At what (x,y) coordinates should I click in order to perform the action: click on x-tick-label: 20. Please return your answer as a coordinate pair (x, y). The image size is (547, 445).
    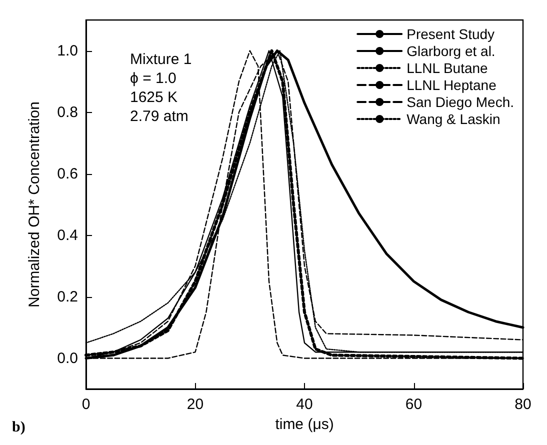
    Looking at the image, I should click on (195, 404).